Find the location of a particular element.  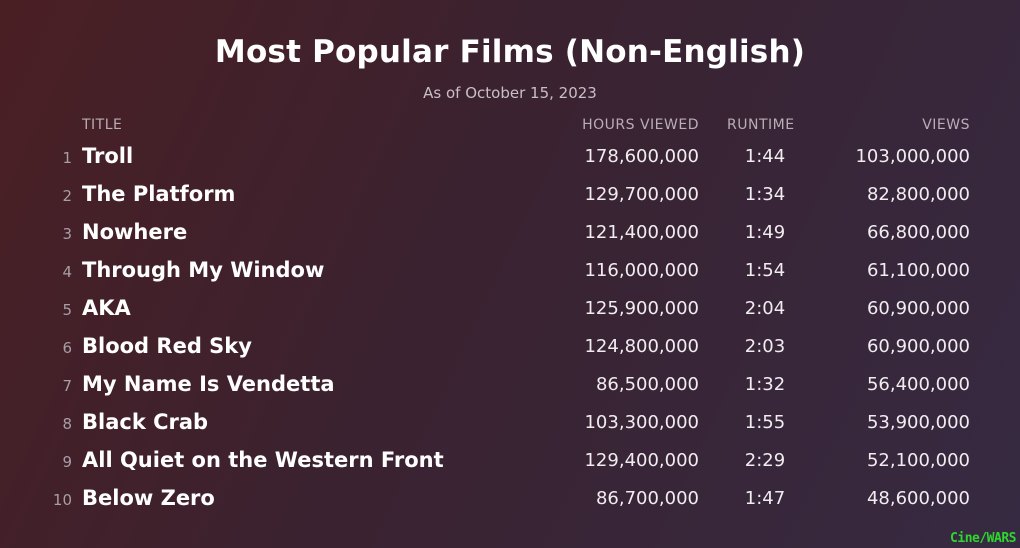

column-header-hours-viewed: HOURS VIEWED is located at coordinates (640, 125).